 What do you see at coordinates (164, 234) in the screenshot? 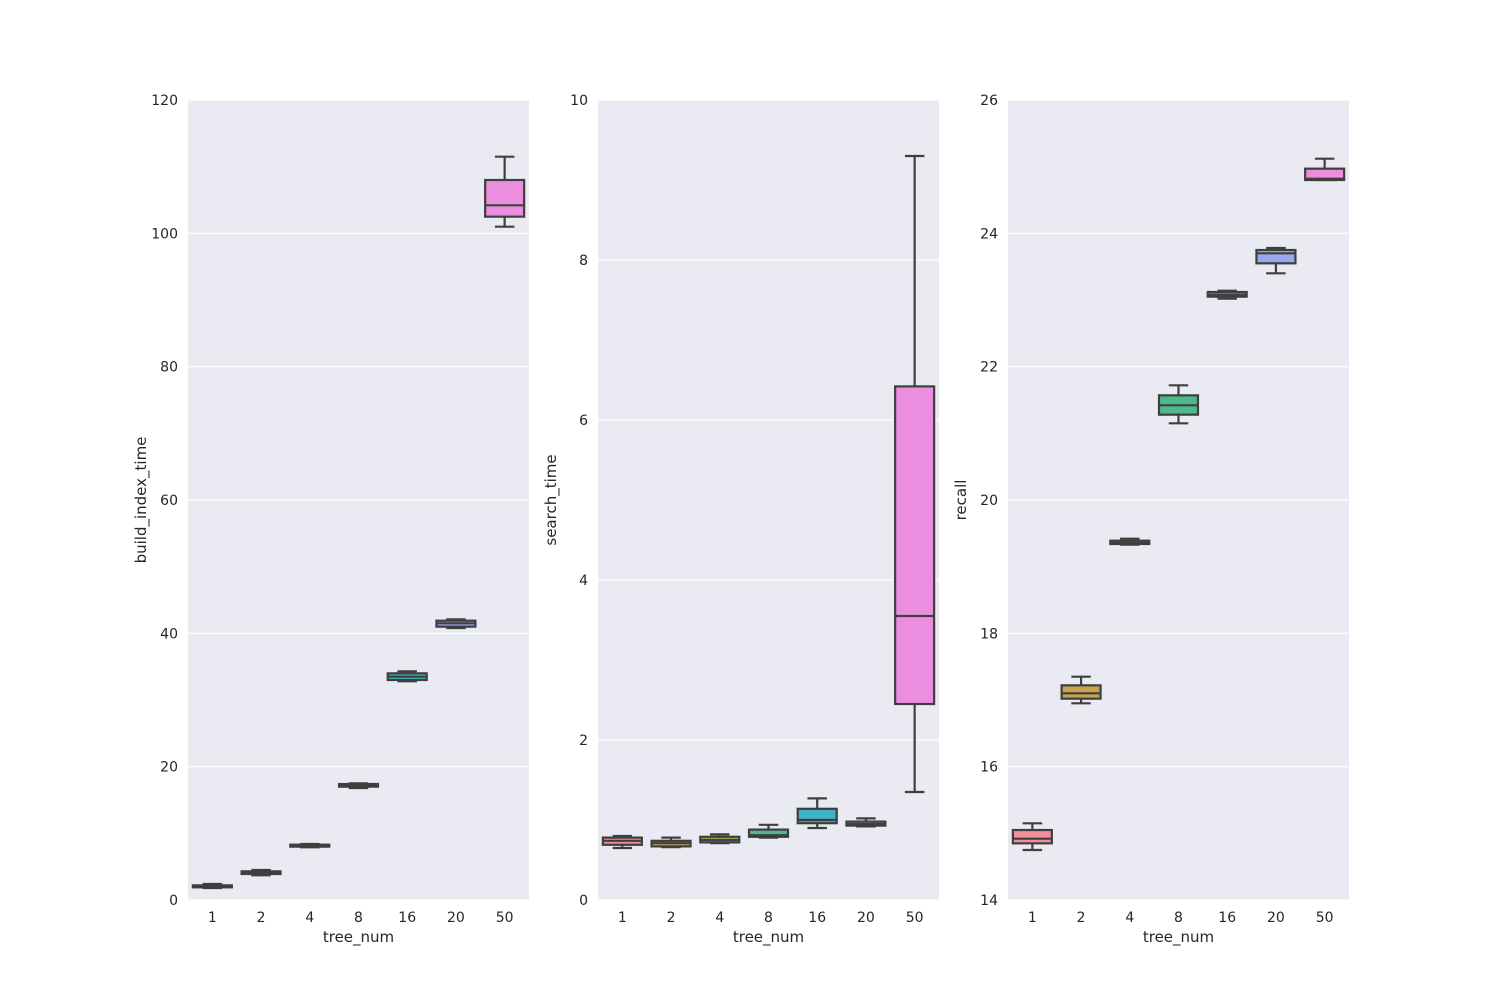
I see `y-tick-label: 100` at bounding box center [164, 234].